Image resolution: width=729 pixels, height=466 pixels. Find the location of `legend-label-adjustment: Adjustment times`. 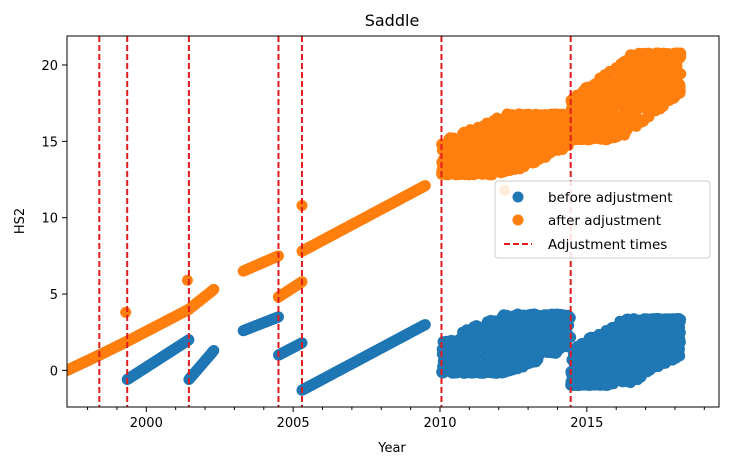

legend-label-adjustment: Adjustment times is located at coordinates (607, 245).